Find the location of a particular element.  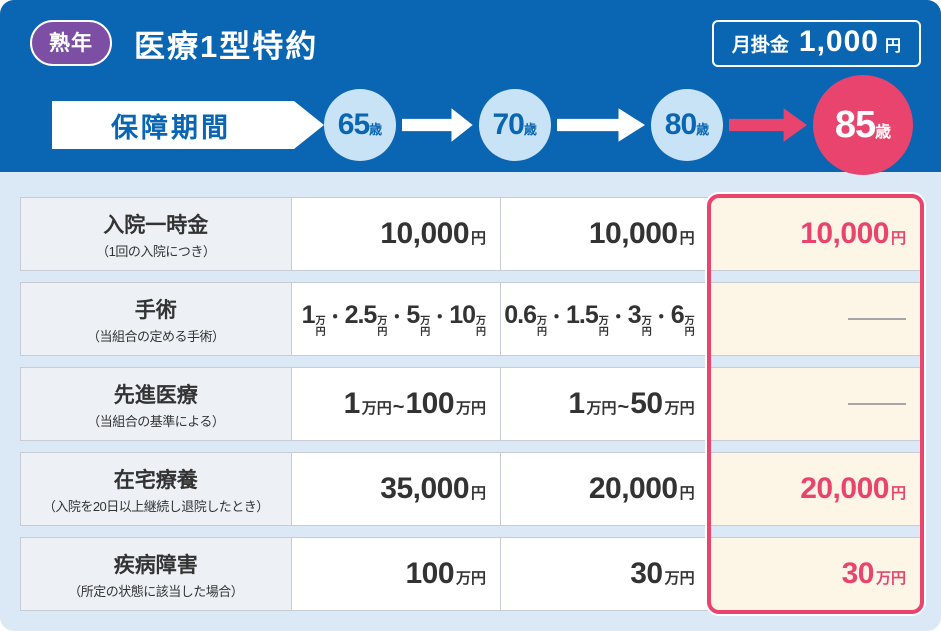

table-row: 入院一時金 （1回の入院につき） 10,000 円 10,000 円 10,000 円 is located at coordinates (470, 234).